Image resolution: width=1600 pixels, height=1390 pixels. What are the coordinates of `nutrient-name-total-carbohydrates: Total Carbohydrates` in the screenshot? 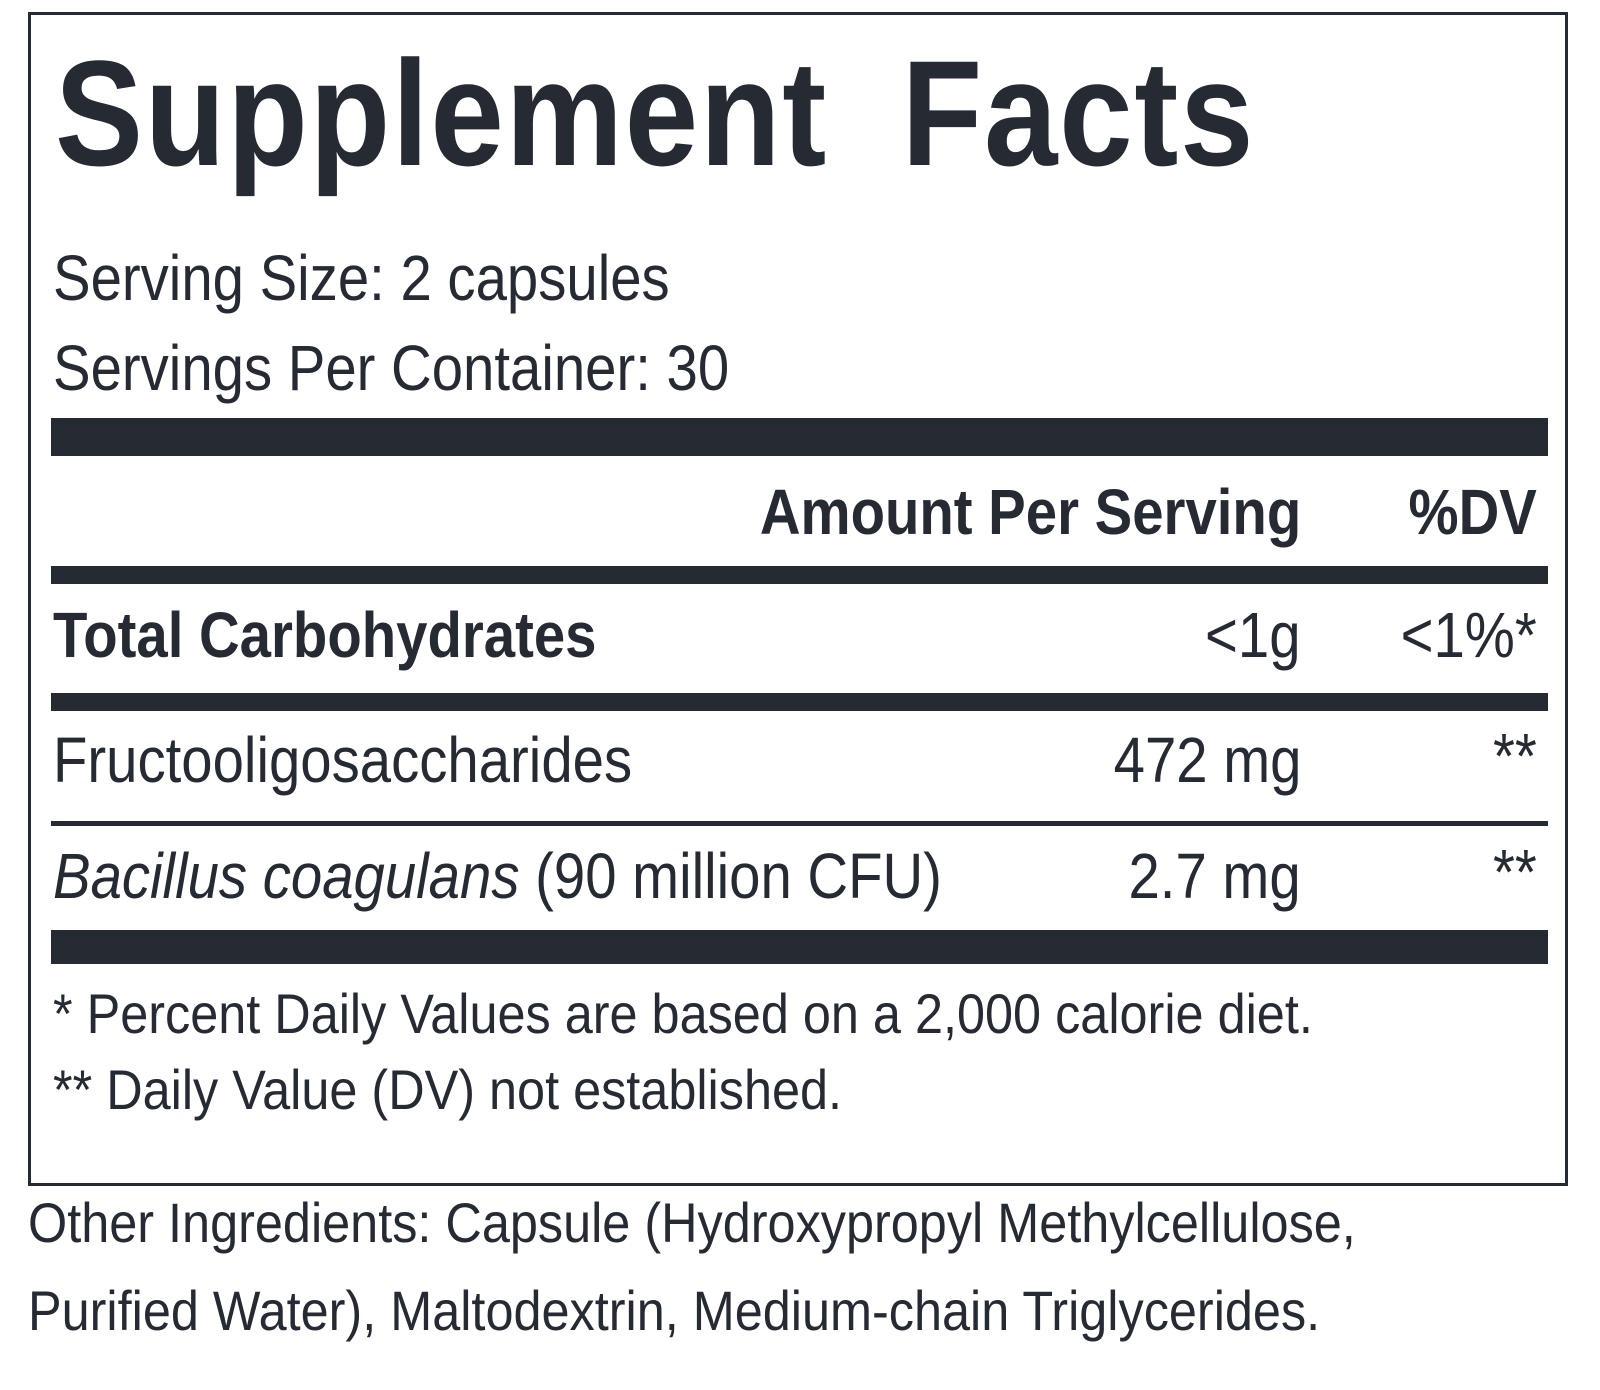 It's located at (325, 635).